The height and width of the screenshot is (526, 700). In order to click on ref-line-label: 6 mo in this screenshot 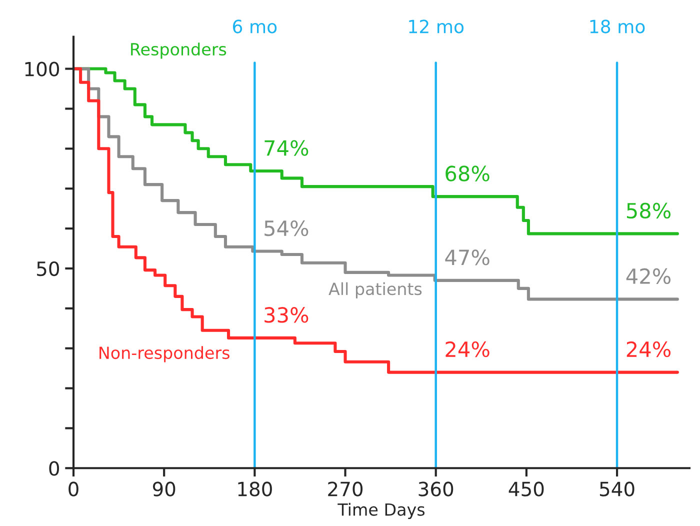, I will do `click(255, 27)`.